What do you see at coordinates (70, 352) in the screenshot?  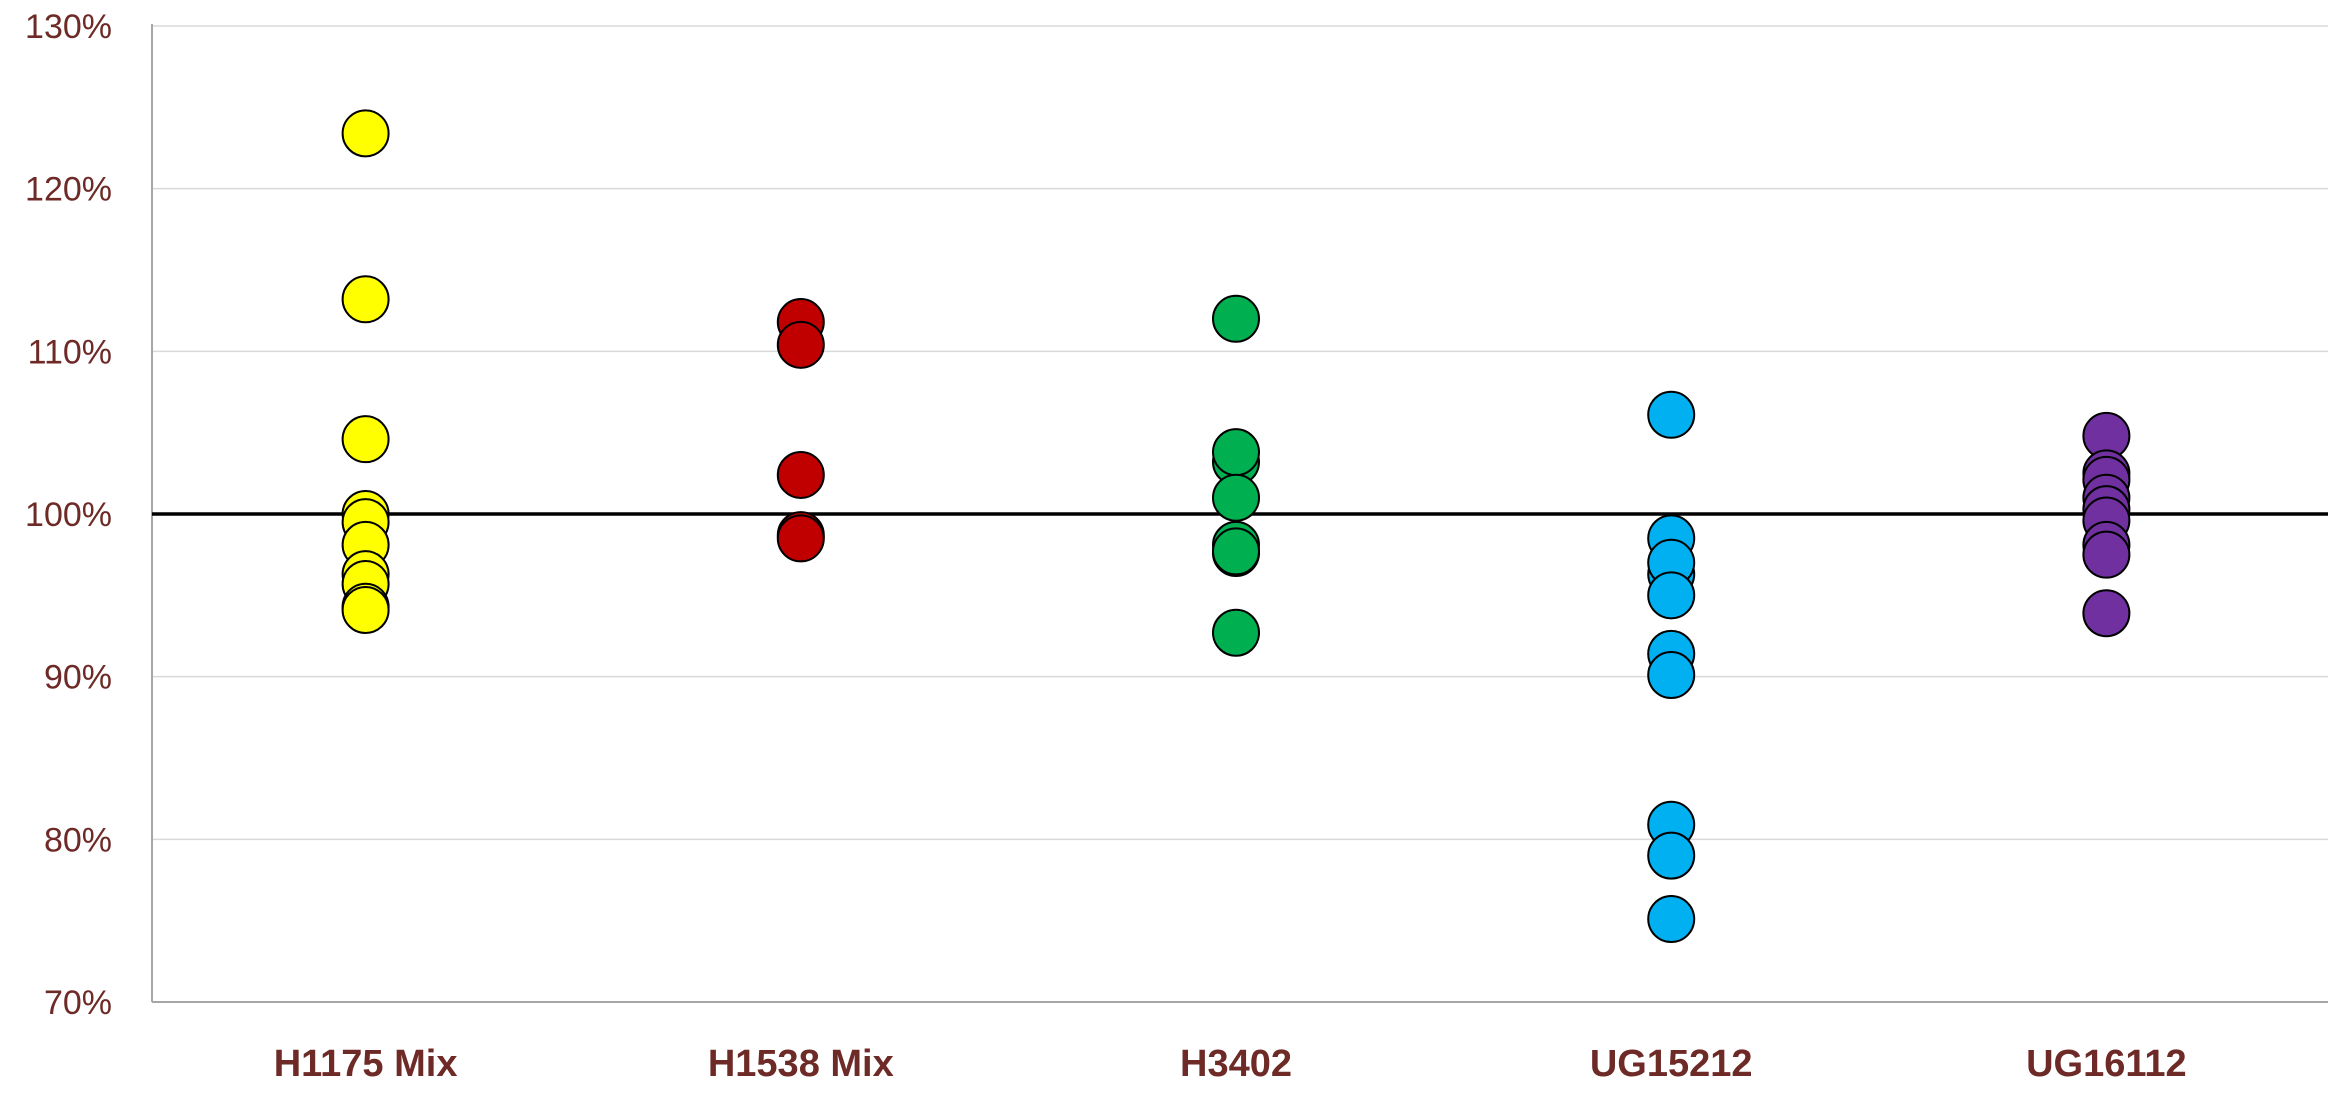 I see `y-tick-label: 110%` at bounding box center [70, 352].